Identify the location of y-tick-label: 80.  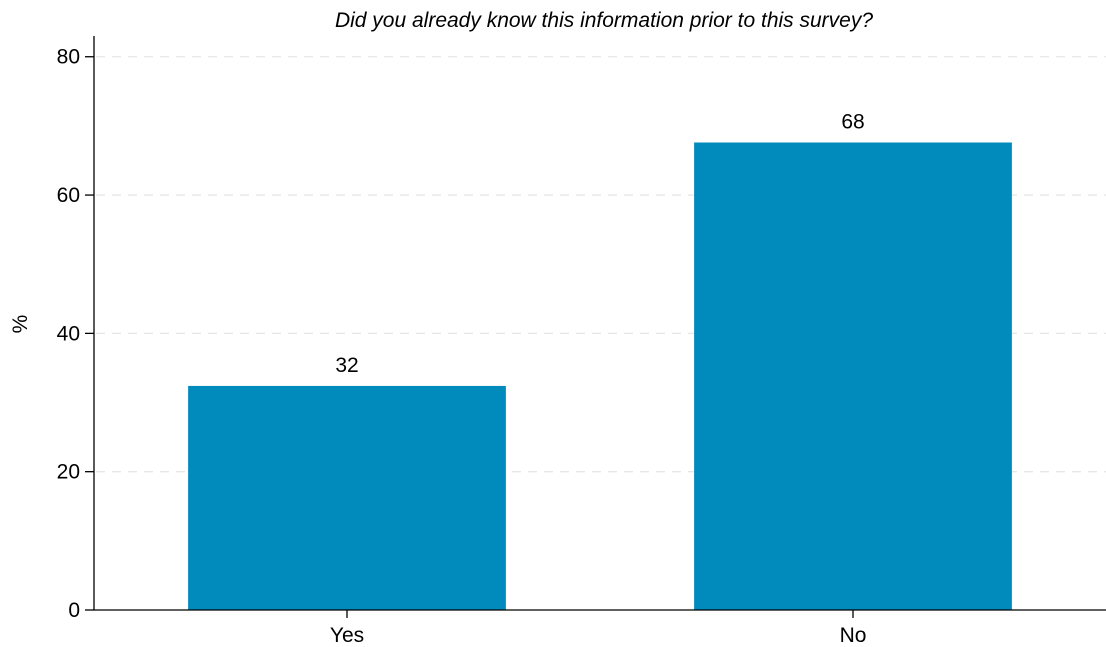
(68, 57).